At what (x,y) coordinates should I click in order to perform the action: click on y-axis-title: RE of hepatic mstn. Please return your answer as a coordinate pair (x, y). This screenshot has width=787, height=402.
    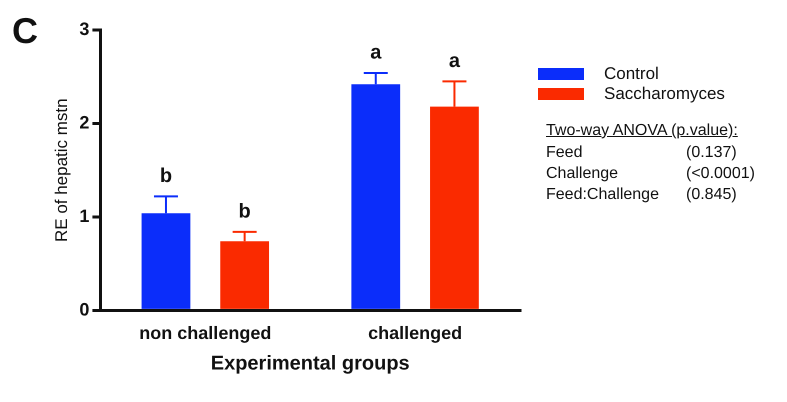
    Looking at the image, I should click on (61, 170).